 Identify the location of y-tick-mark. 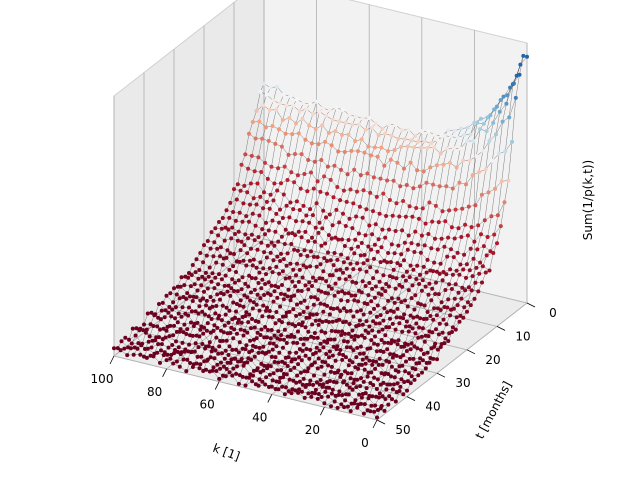
(531, 305).